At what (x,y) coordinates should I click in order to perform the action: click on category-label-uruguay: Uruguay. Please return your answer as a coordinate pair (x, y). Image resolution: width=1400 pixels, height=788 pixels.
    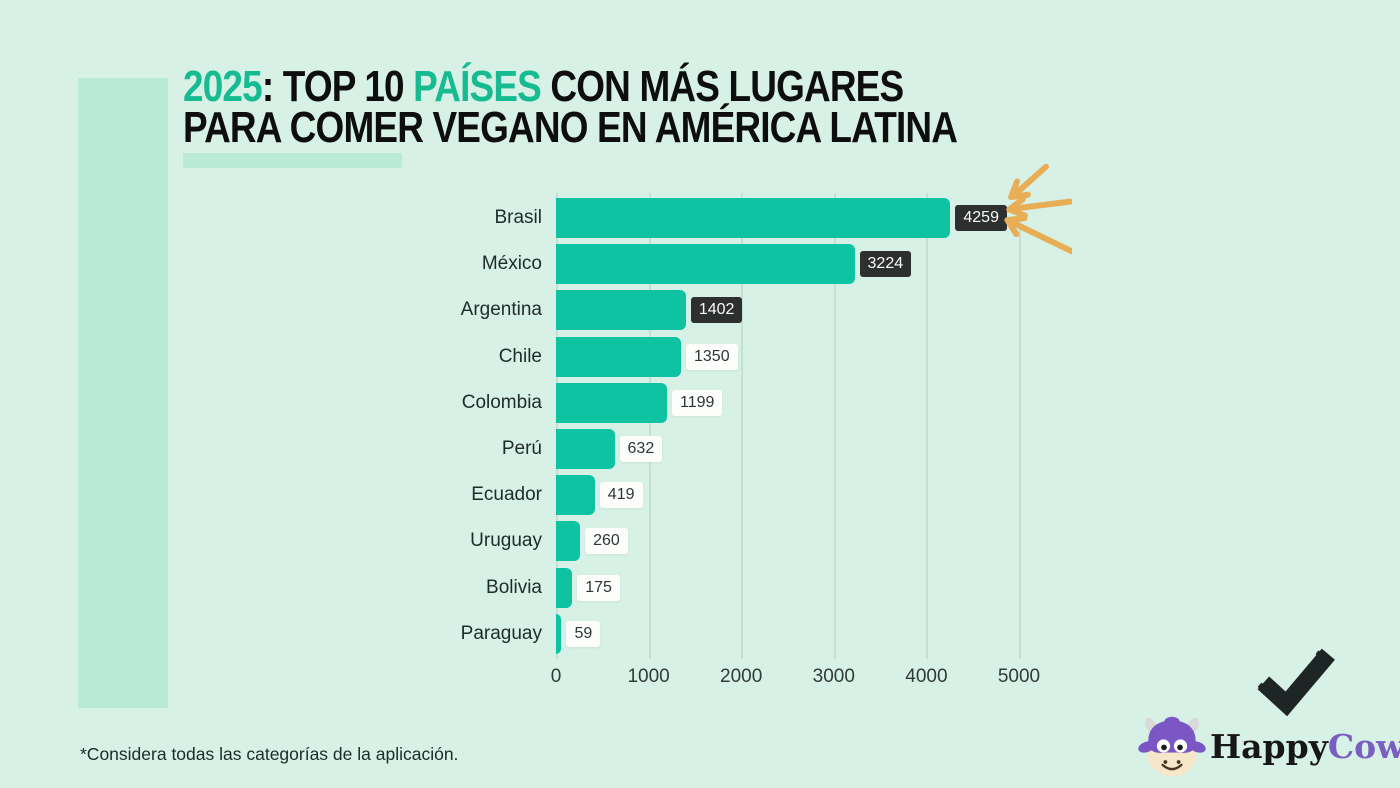
    Looking at the image, I should click on (506, 541).